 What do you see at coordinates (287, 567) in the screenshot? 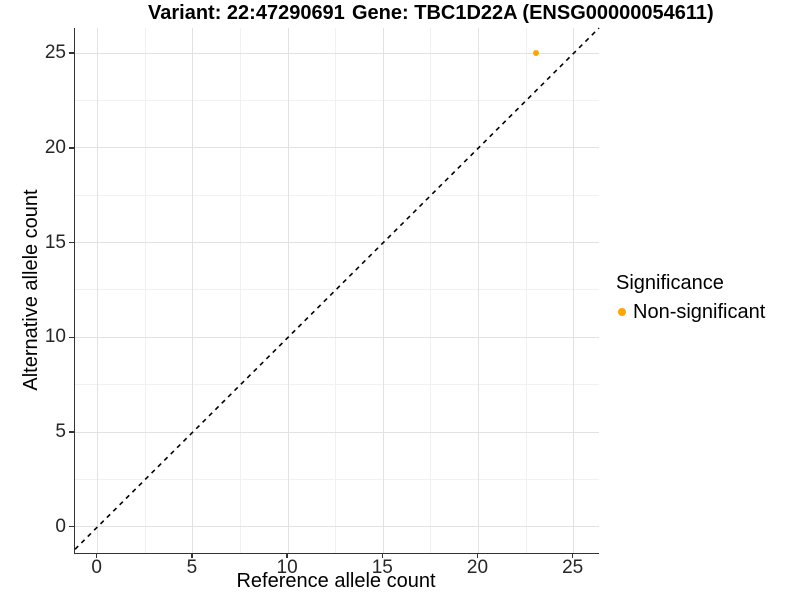
I see `x-tick-label: 10` at bounding box center [287, 567].